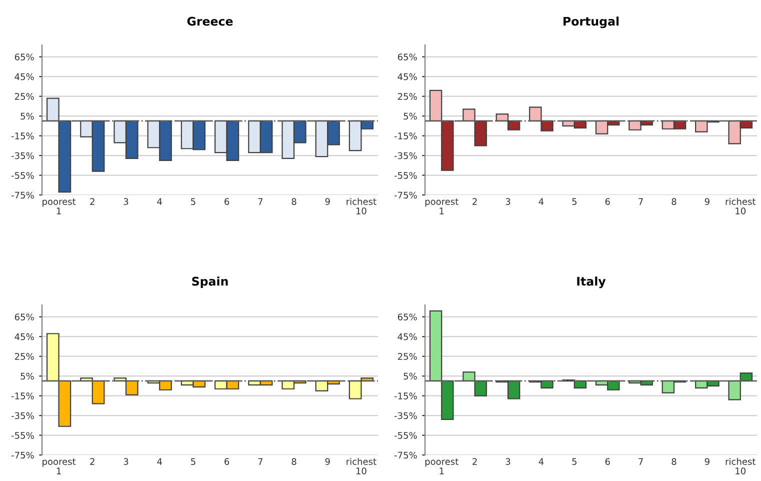  I want to click on chart-title: Portugal, so click(591, 22).